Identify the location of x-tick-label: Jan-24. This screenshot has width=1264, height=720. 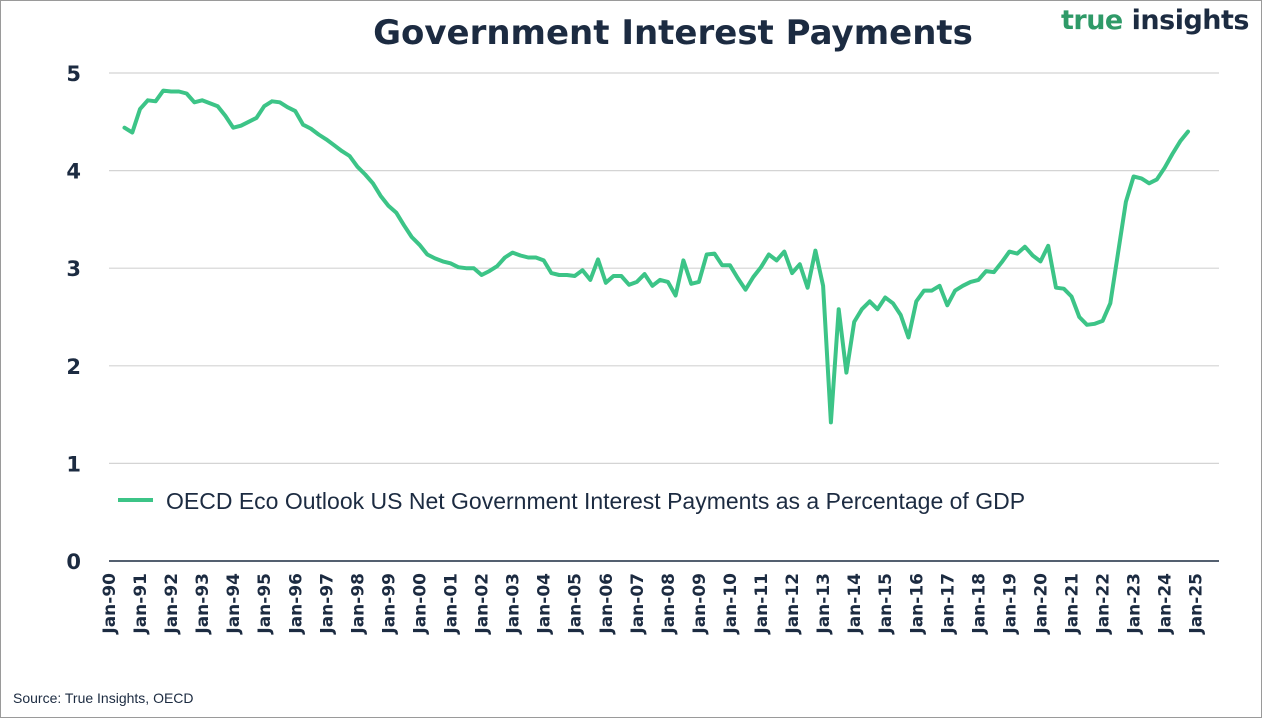
(1166, 604).